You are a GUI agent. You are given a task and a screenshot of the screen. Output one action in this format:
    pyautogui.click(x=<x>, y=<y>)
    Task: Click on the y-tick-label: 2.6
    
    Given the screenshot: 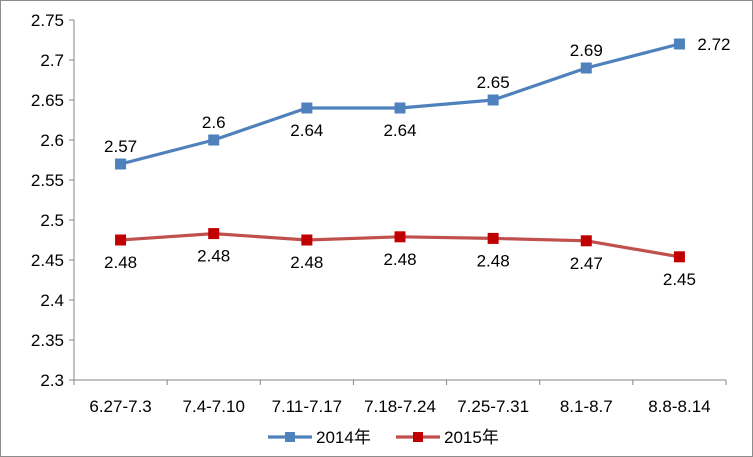 What is the action you would take?
    pyautogui.click(x=52, y=140)
    